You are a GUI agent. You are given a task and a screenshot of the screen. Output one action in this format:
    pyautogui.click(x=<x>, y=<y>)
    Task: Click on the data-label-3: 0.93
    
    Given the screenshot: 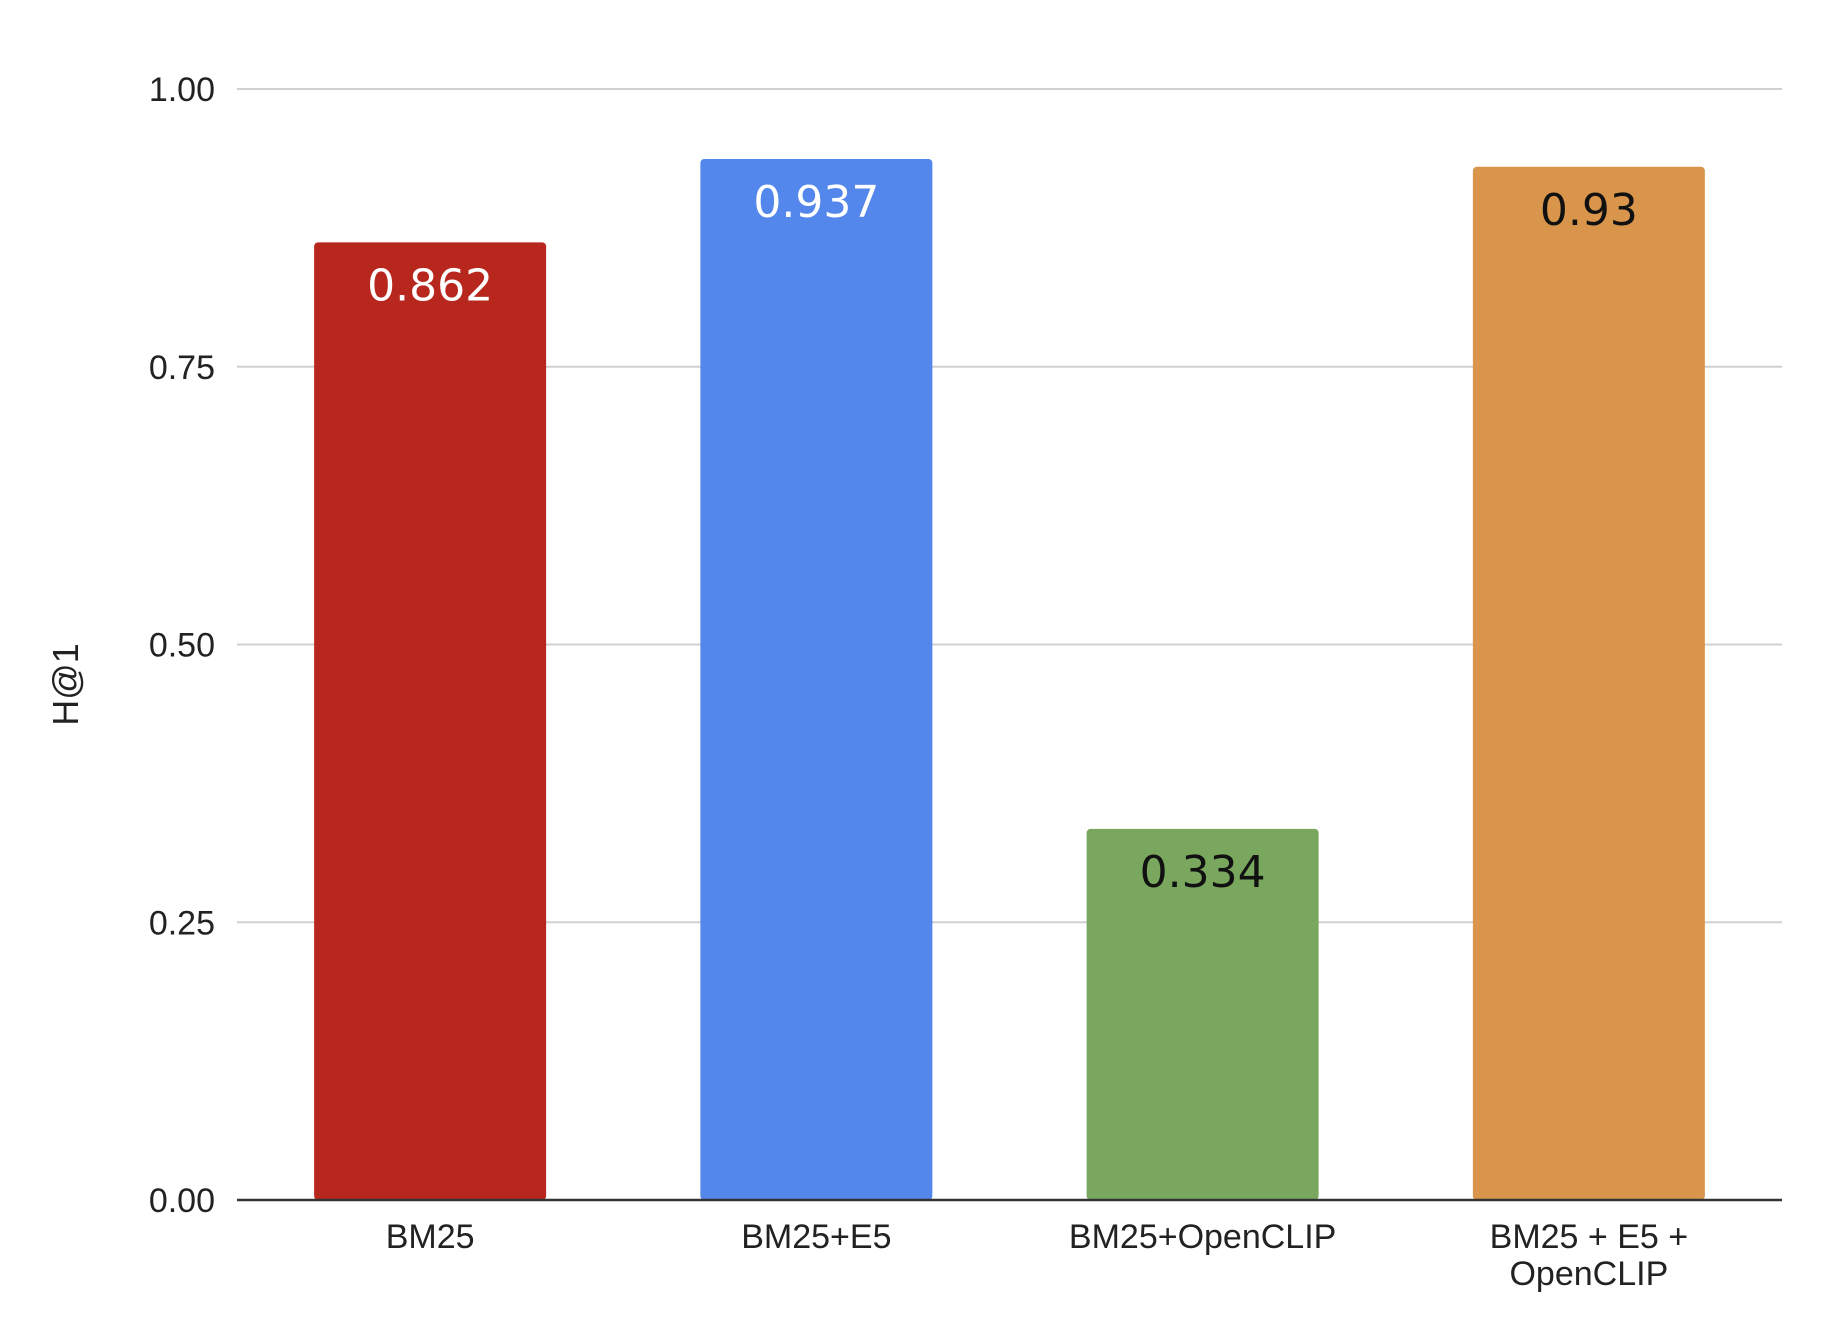 What is the action you would take?
    pyautogui.click(x=1589, y=210)
    